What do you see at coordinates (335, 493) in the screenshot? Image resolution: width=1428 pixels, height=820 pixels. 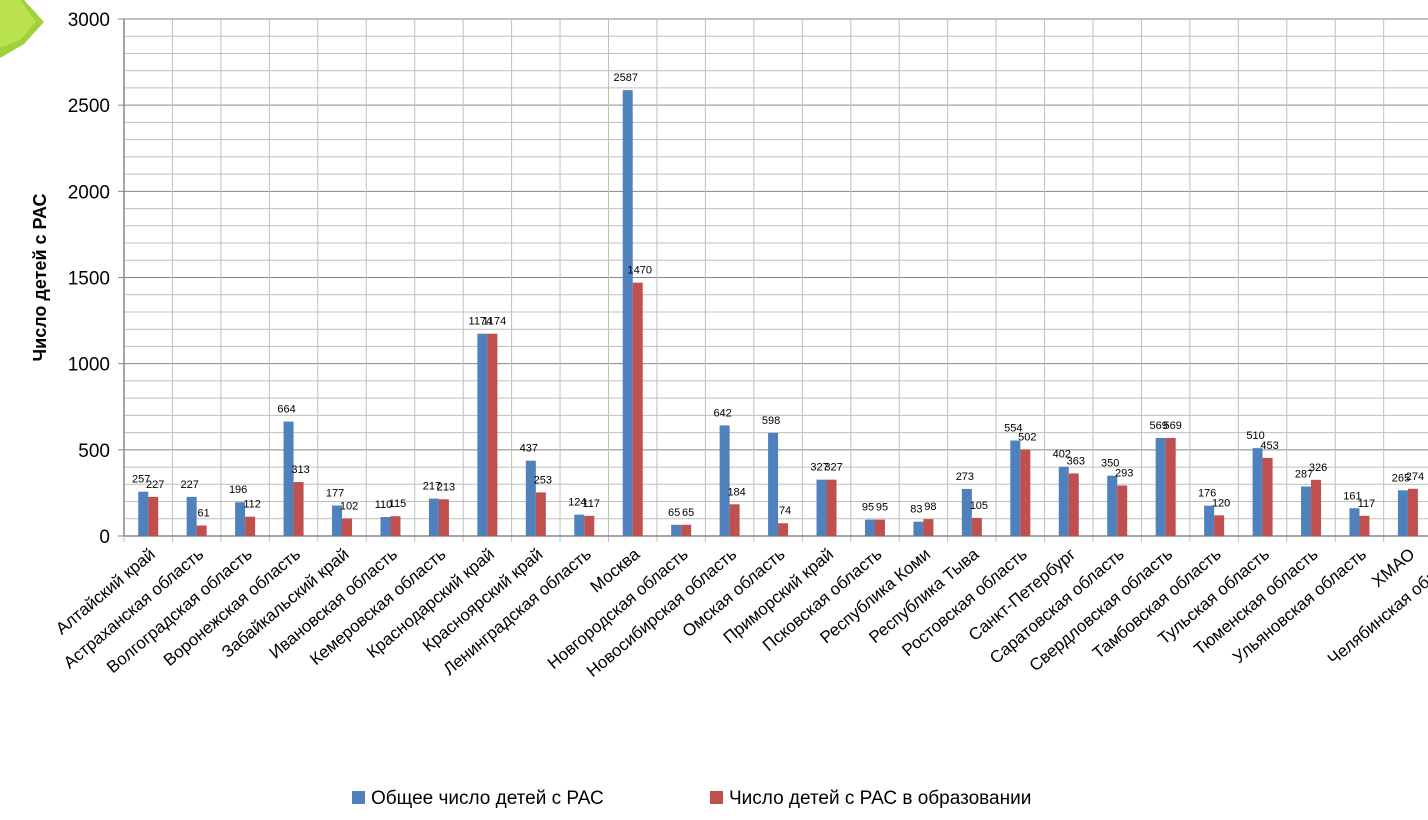 I see `data-label-series-1: 177` at bounding box center [335, 493].